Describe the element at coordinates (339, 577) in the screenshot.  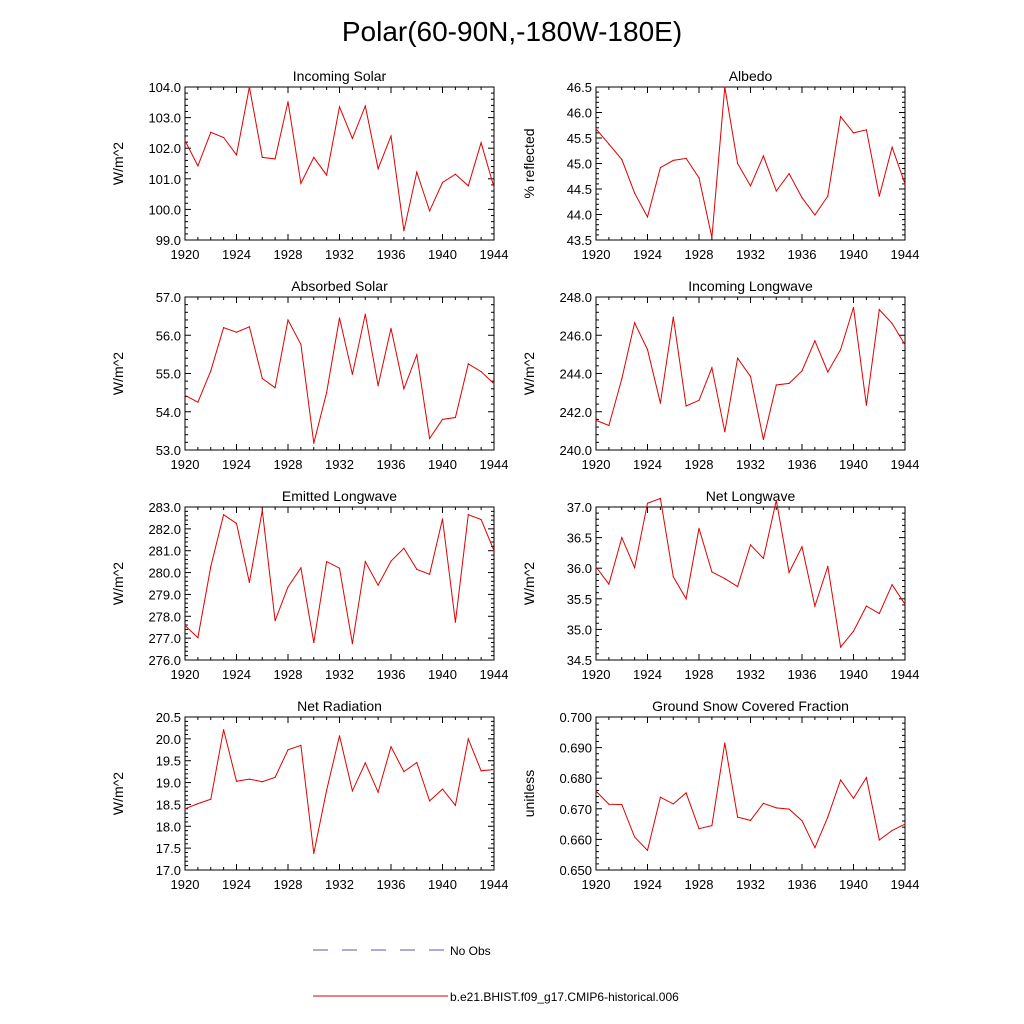
I see `series-line-emitted-longwave` at that location.